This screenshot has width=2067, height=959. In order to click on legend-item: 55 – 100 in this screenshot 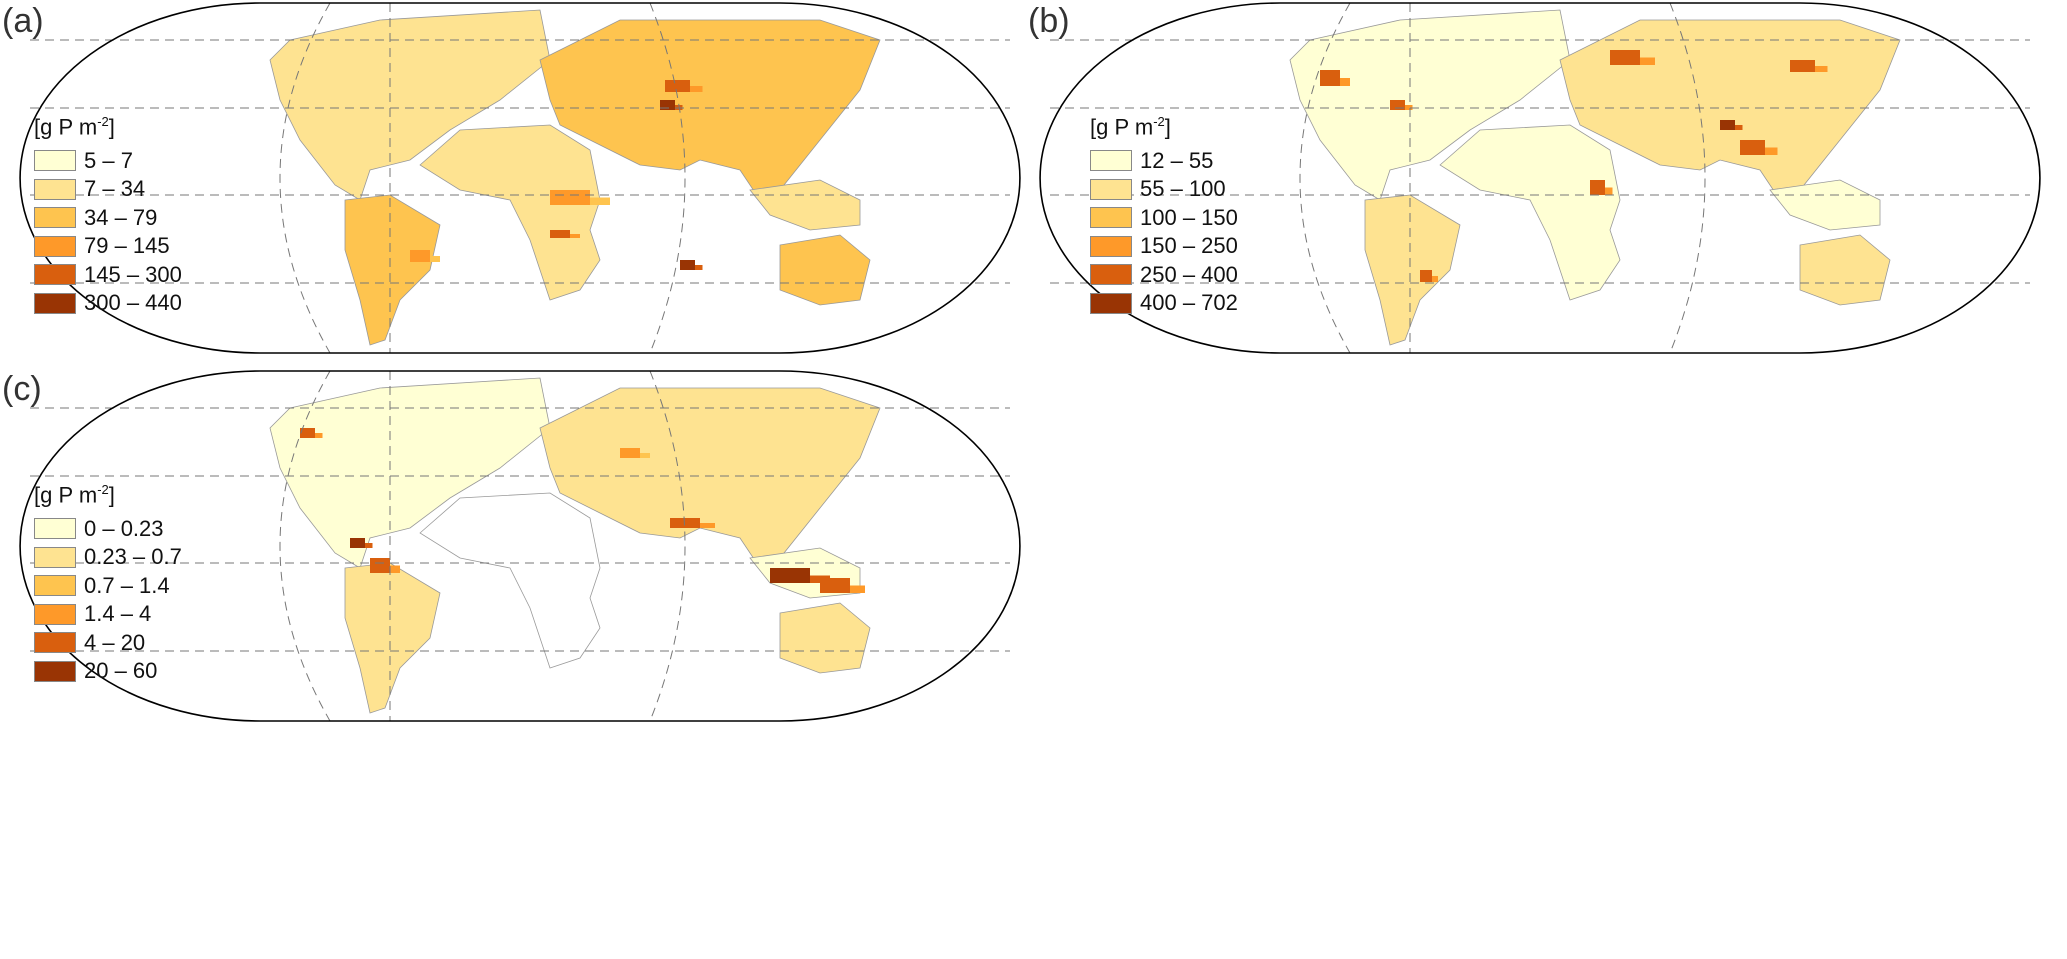, I will do `click(1164, 189)`.